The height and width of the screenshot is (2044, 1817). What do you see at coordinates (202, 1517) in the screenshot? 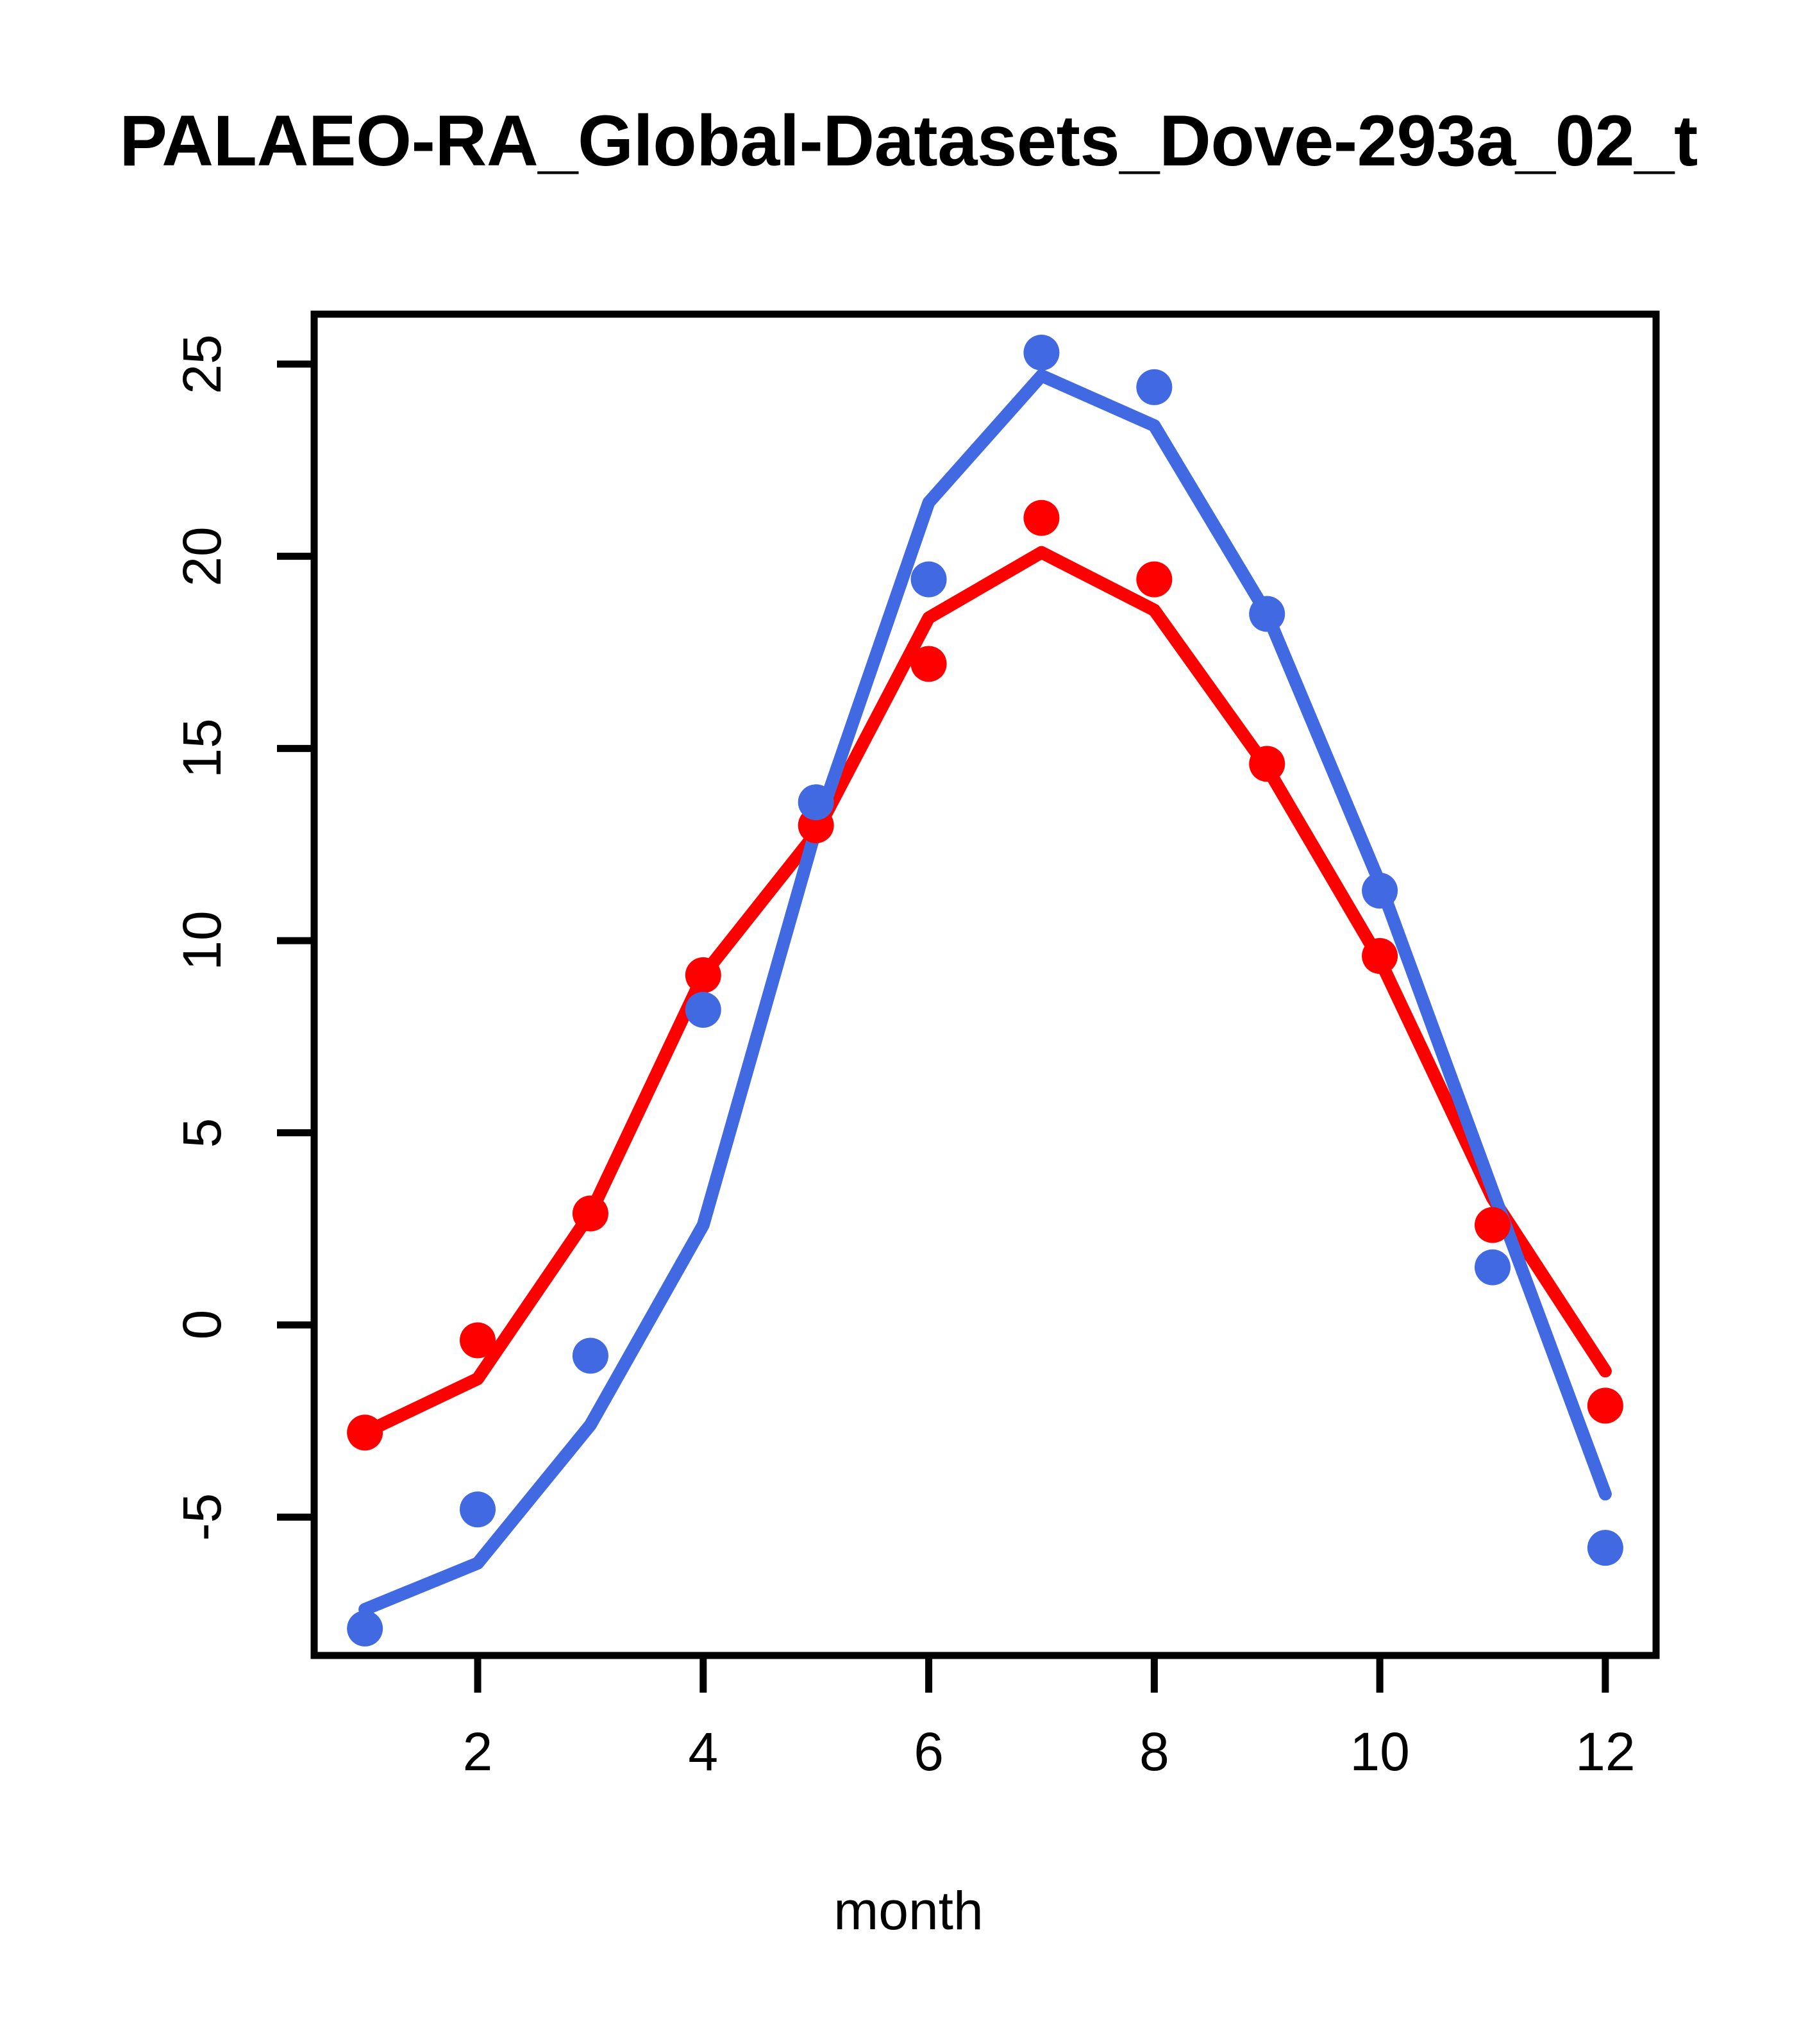
I see `y-tick-label: -5` at bounding box center [202, 1517].